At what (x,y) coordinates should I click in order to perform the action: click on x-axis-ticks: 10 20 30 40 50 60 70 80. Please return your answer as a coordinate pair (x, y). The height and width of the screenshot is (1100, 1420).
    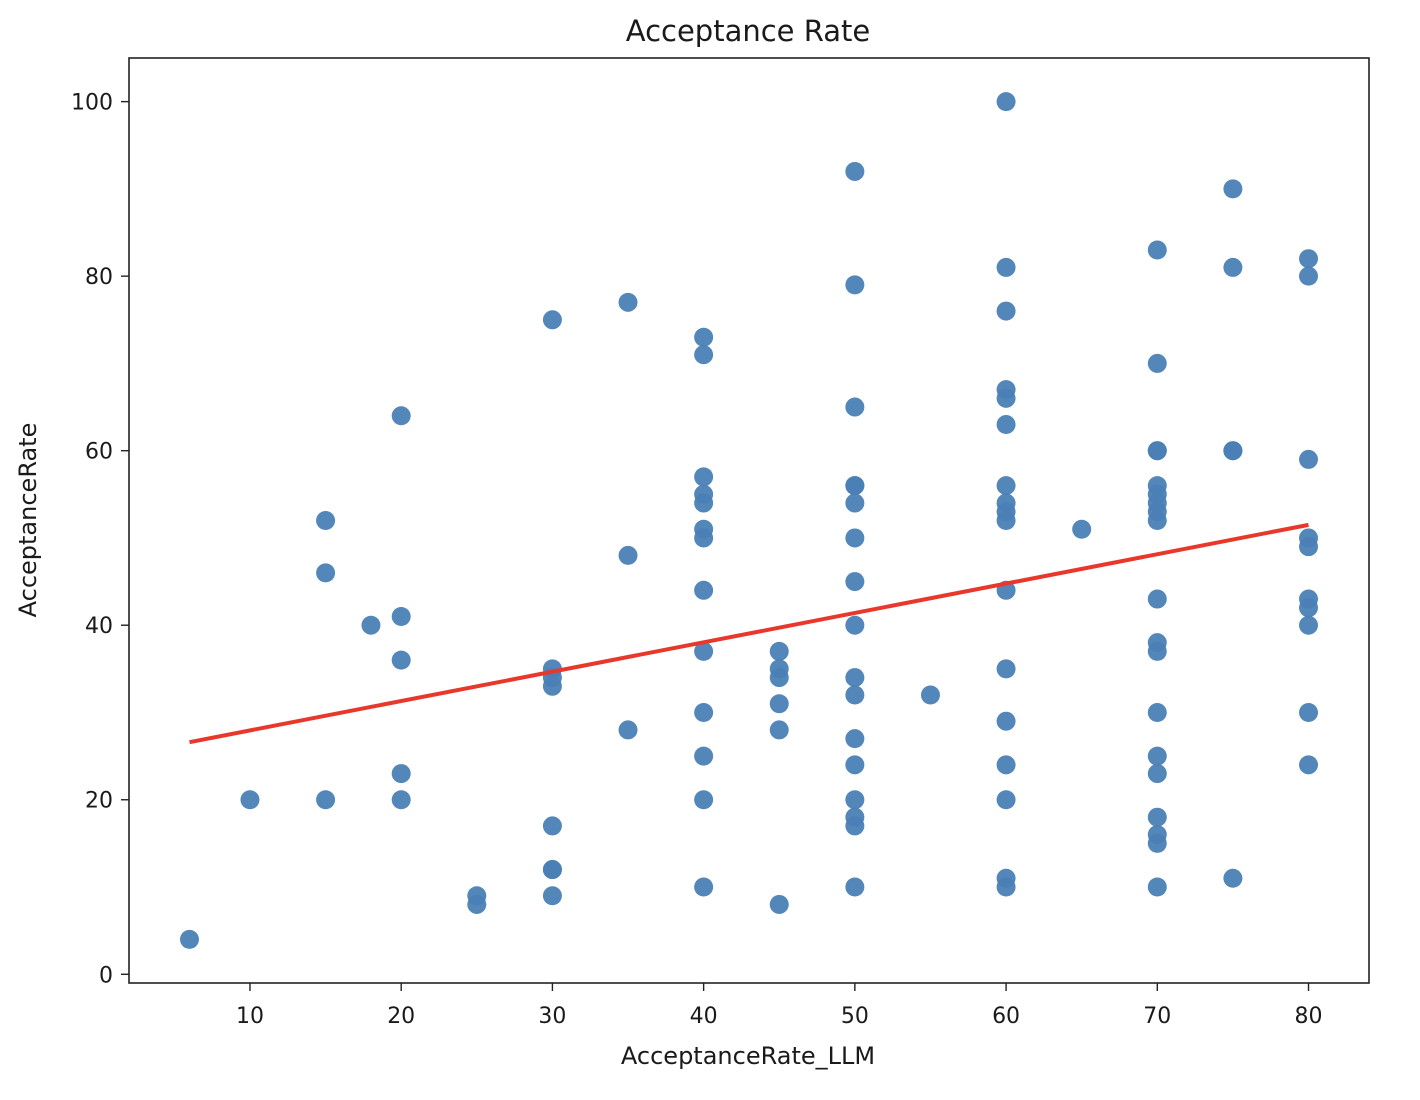
    Looking at the image, I should click on (779, 1006).